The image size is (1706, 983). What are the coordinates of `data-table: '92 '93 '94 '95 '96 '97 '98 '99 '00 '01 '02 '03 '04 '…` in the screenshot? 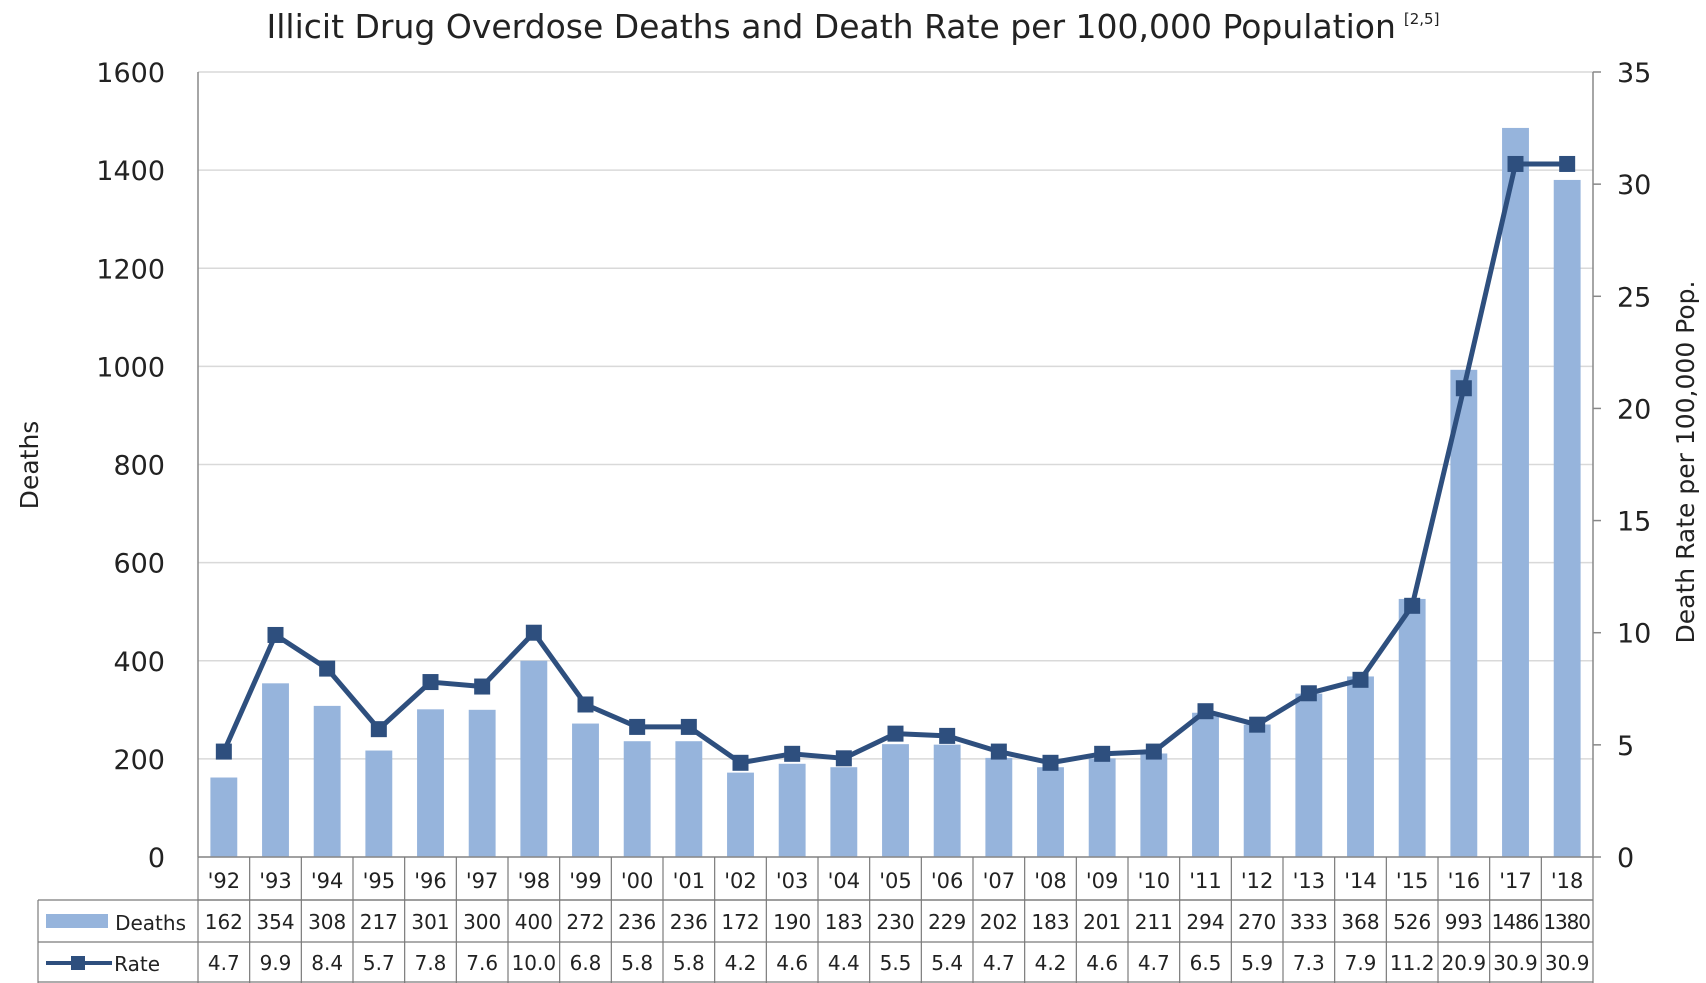 It's located at (815, 920).